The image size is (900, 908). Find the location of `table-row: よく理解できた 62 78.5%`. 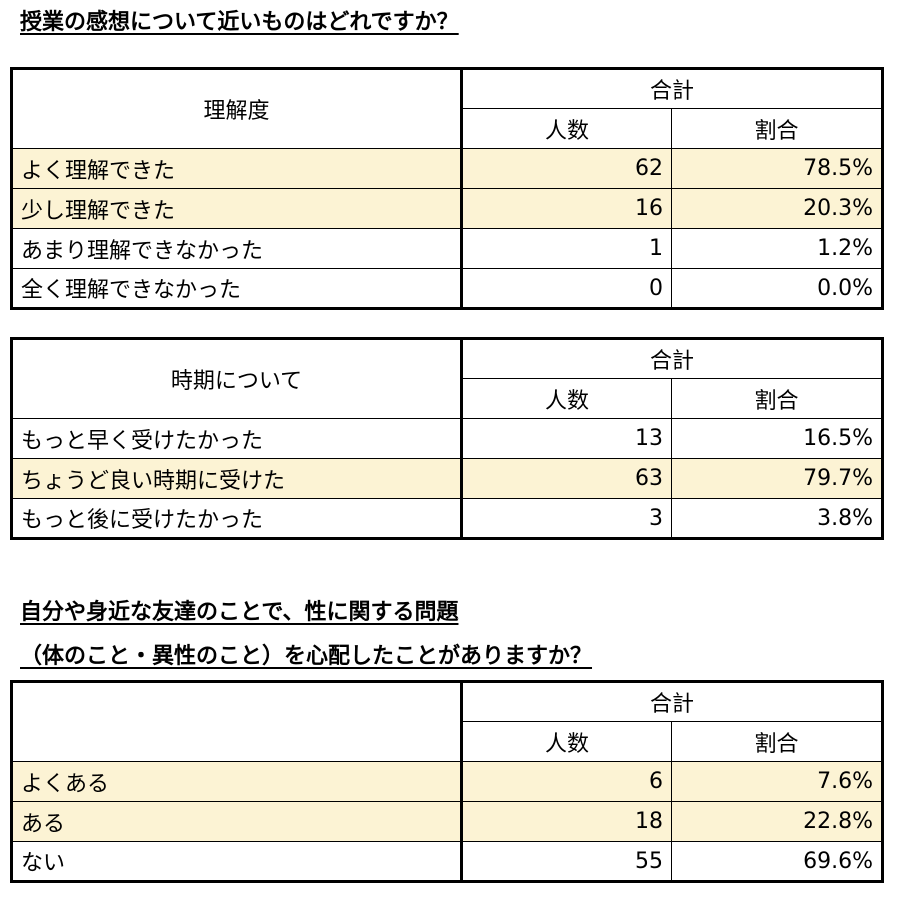

table-row: よく理解できた 62 78.5% is located at coordinates (447, 168).